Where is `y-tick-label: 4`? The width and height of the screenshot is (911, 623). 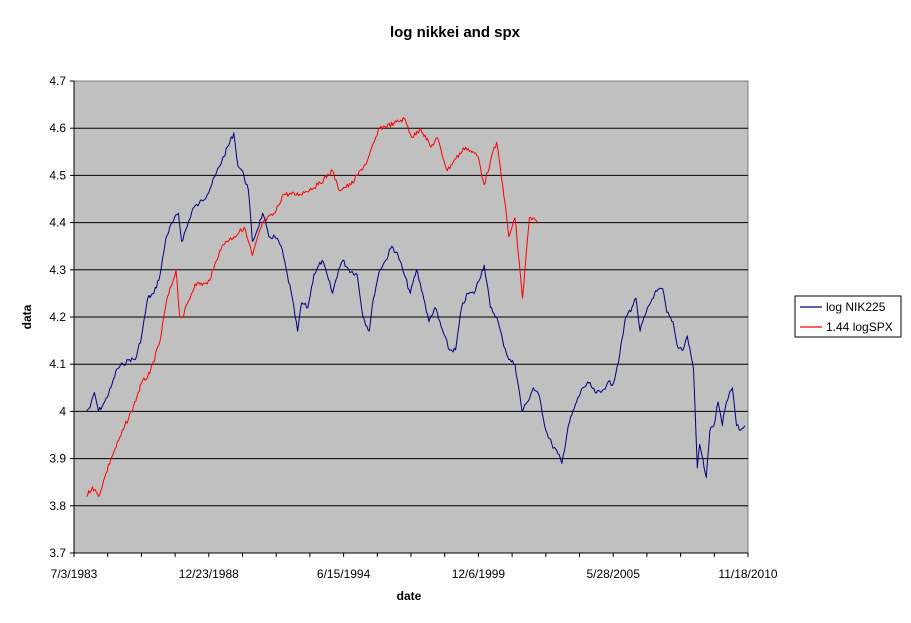
y-tick-label: 4 is located at coordinates (62, 411).